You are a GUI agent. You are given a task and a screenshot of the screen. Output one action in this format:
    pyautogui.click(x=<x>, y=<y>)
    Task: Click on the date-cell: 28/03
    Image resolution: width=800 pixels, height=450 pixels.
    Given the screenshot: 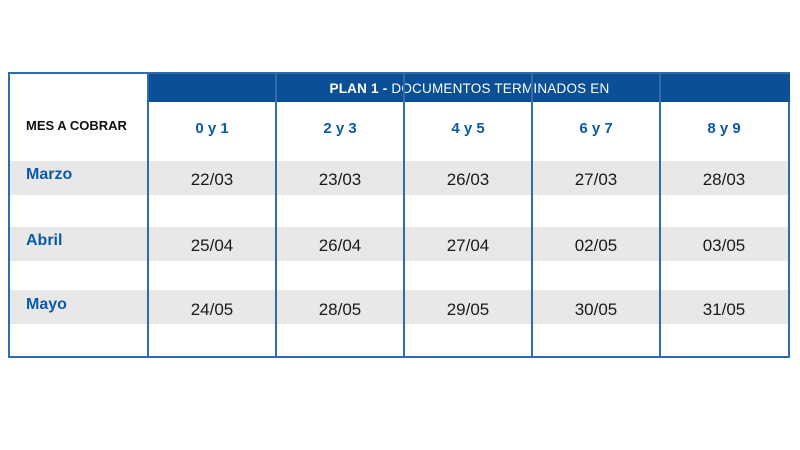 What is the action you would take?
    pyautogui.click(x=724, y=179)
    